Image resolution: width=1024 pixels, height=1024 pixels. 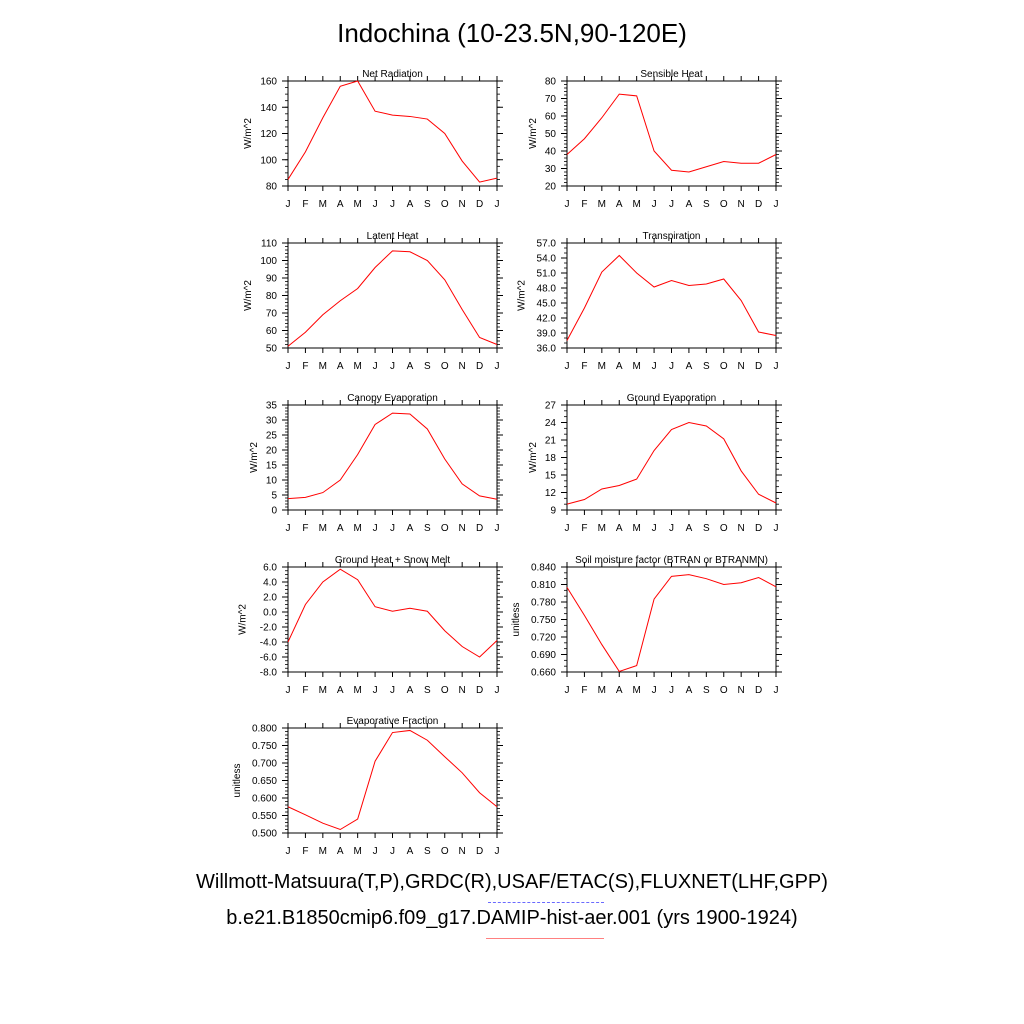 I want to click on y-tick-label: 2.0, so click(x=270, y=598).